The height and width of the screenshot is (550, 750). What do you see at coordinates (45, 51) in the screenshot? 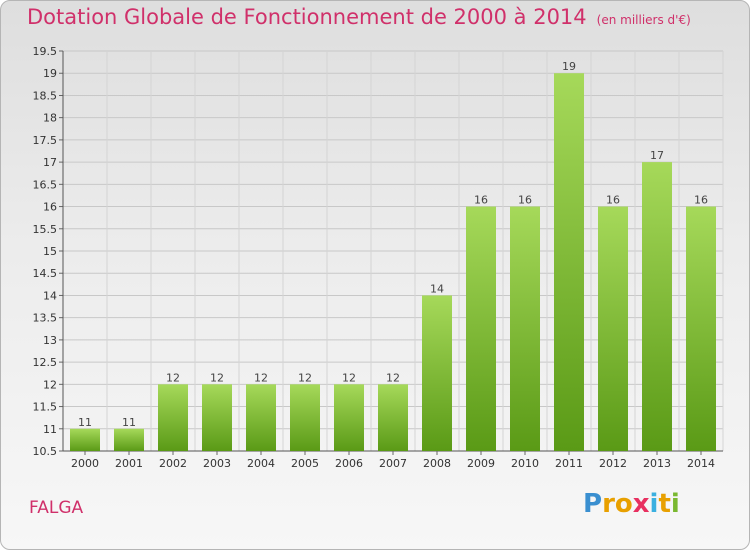
I see `y-tick-label: 19.5` at bounding box center [45, 51].